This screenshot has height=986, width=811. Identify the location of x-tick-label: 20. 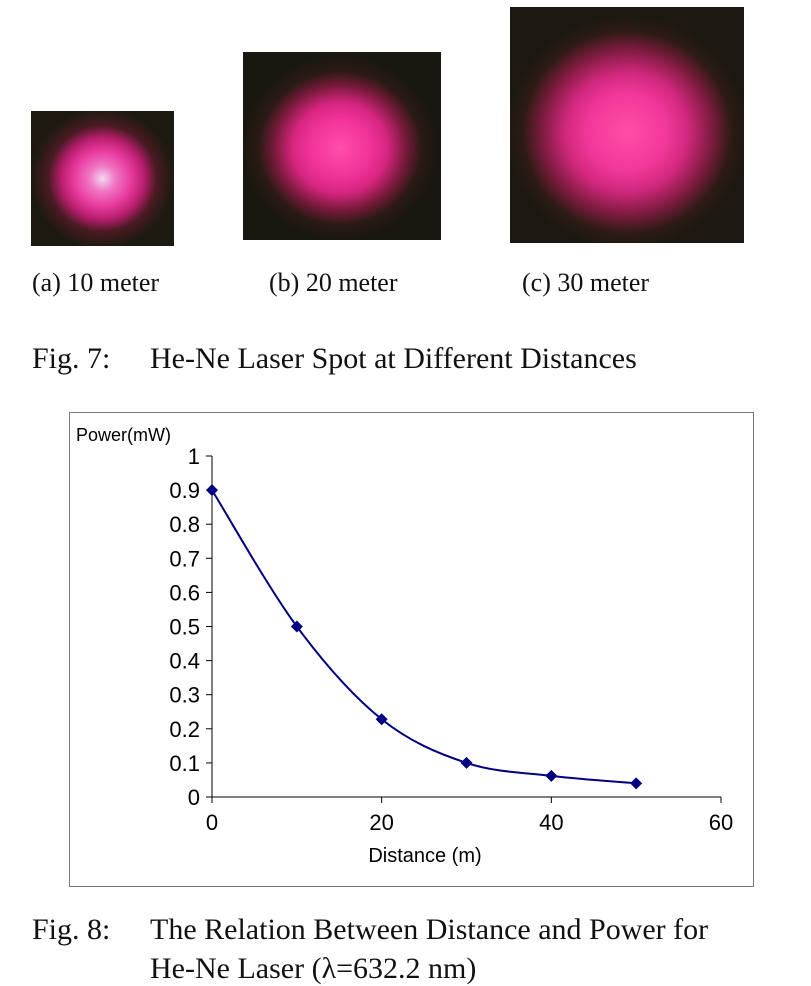
(381, 822).